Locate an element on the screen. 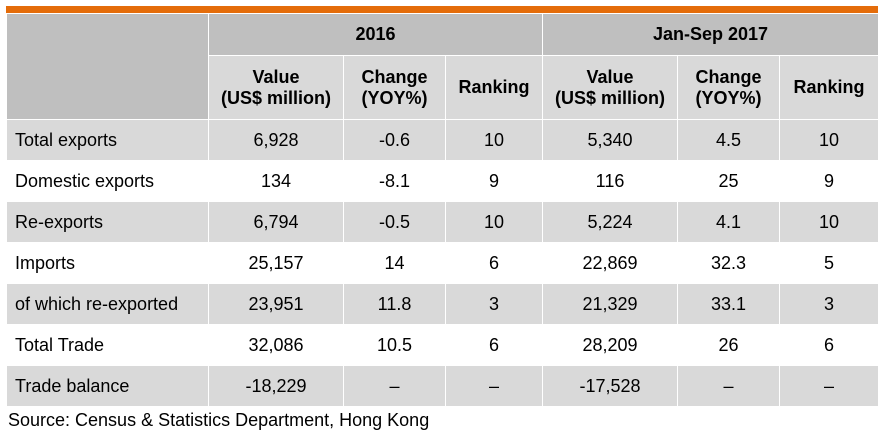 This screenshot has width=880, height=437. accent-bar is located at coordinates (442, 9).